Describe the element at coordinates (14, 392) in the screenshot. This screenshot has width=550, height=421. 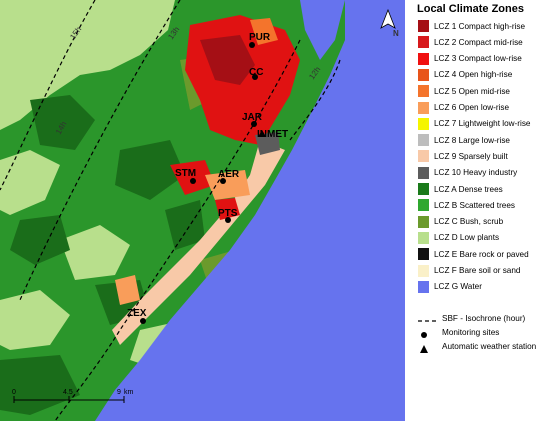
I see `scale-tick: 0` at that location.